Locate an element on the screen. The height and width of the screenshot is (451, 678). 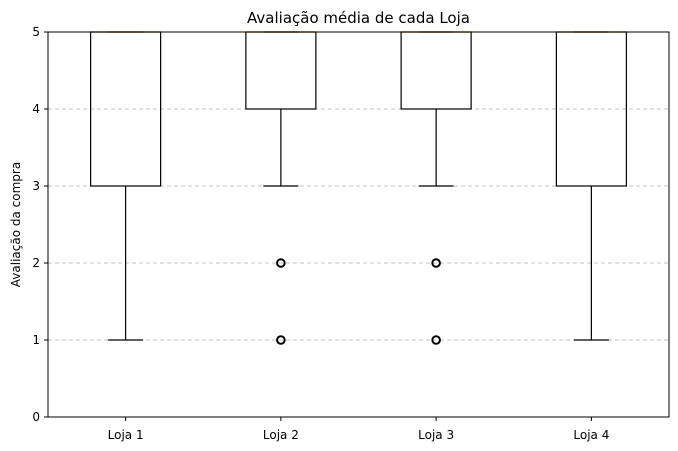
chart-title: Avaliação média de cada Loja is located at coordinates (358, 18).